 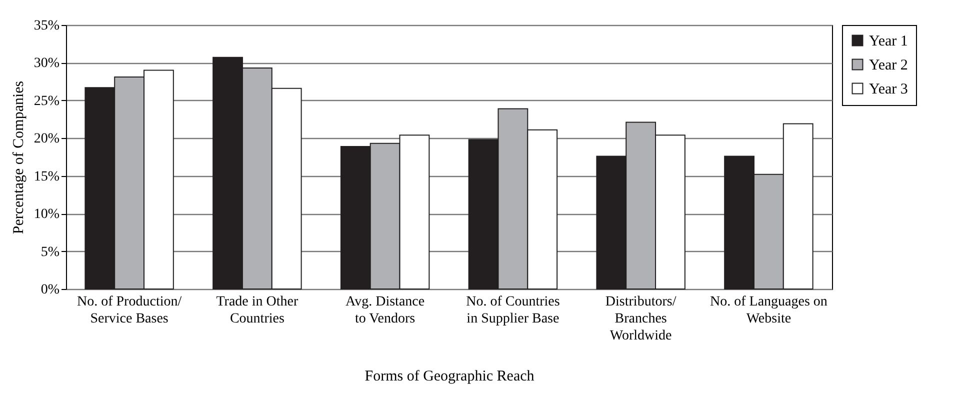 What do you see at coordinates (47, 214) in the screenshot?
I see `y-tick-label: 10%` at bounding box center [47, 214].